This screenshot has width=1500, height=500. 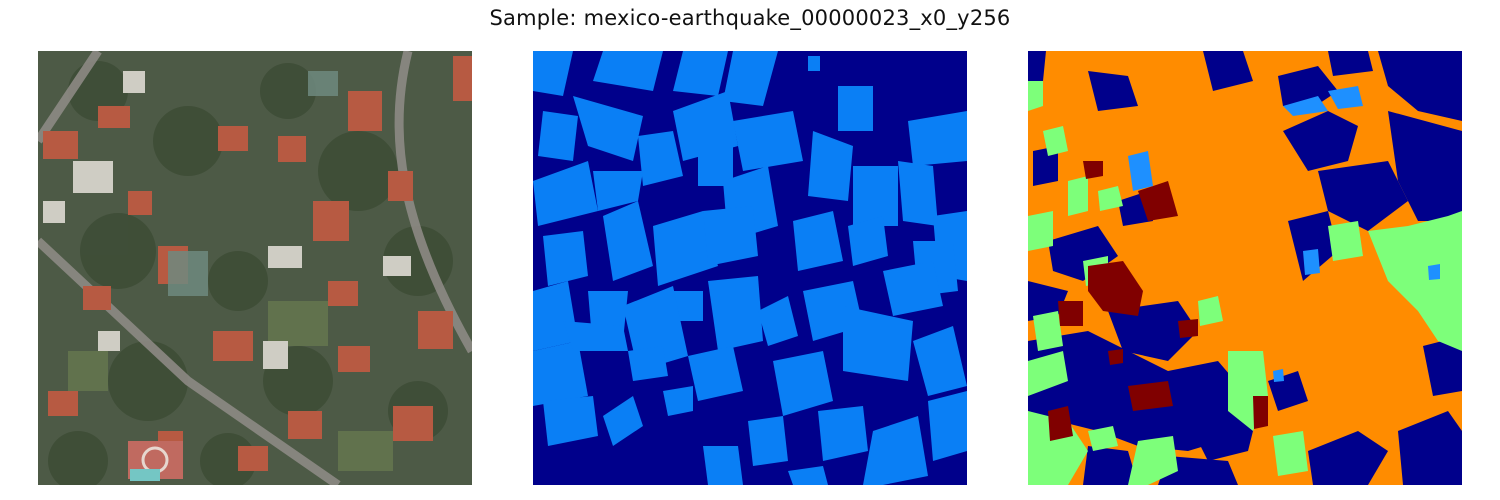 What do you see at coordinates (1284, 234) in the screenshot?
I see `pred-lightblue-regions` at bounding box center [1284, 234].